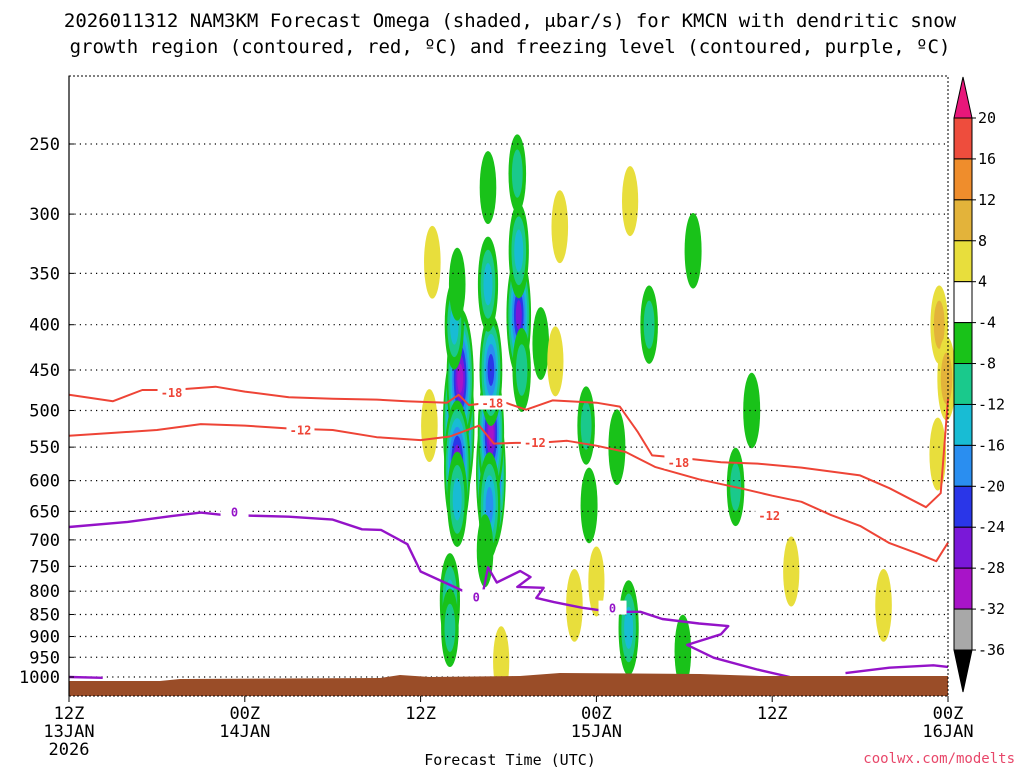  What do you see at coordinates (510, 759) in the screenshot?
I see `x-axis-label: Forecast Time (UTC)` at bounding box center [510, 759].